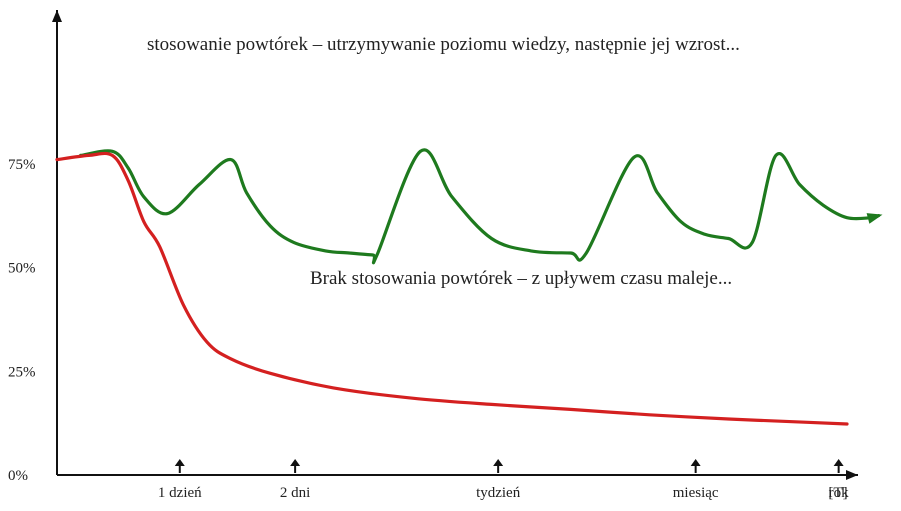 Image resolution: width=901 pixels, height=511 pixels. I want to click on series-arrowhead-icon, so click(874, 218).